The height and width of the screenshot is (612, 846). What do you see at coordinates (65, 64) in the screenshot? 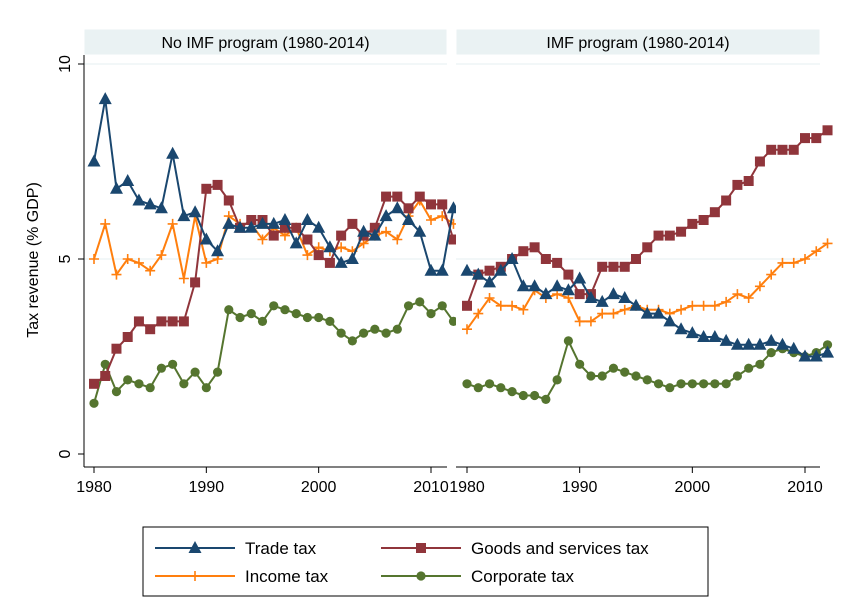
I see `y-tick-label: 10` at bounding box center [65, 64].